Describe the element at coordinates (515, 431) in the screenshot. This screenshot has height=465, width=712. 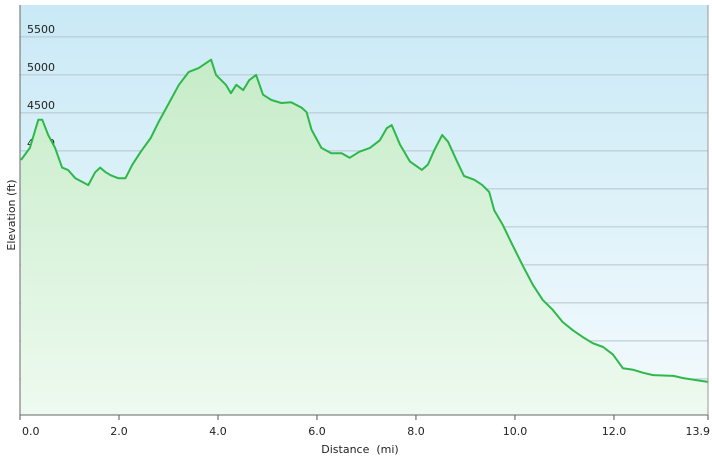
I see `x-tick-label: 10.0` at that location.